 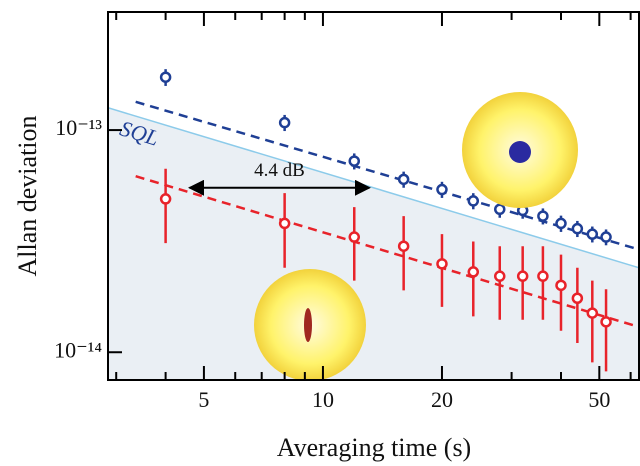 I want to click on squeezed-state, so click(x=308, y=325).